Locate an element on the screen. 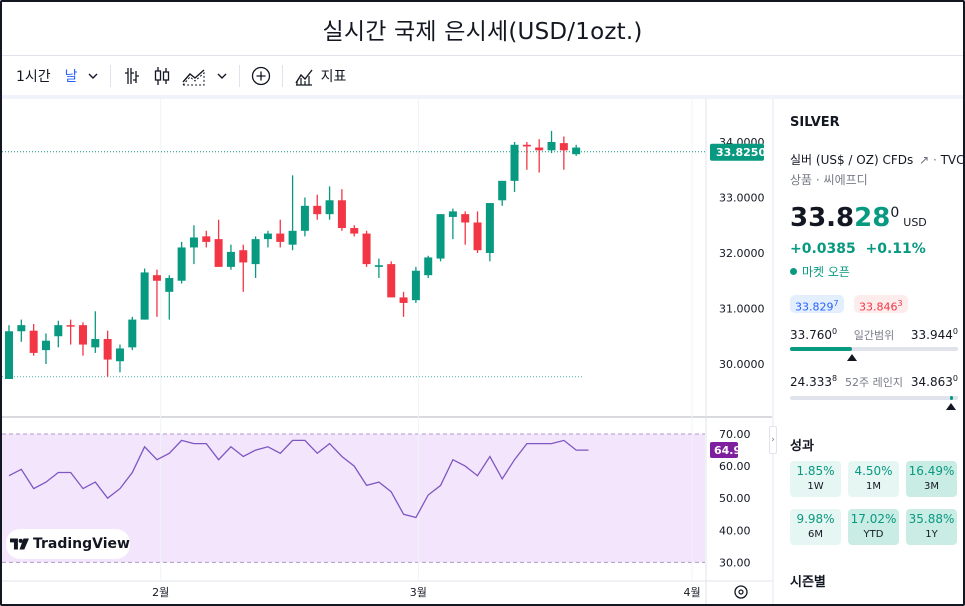 This screenshot has width=965, height=606. performance-period: 3M is located at coordinates (931, 486).